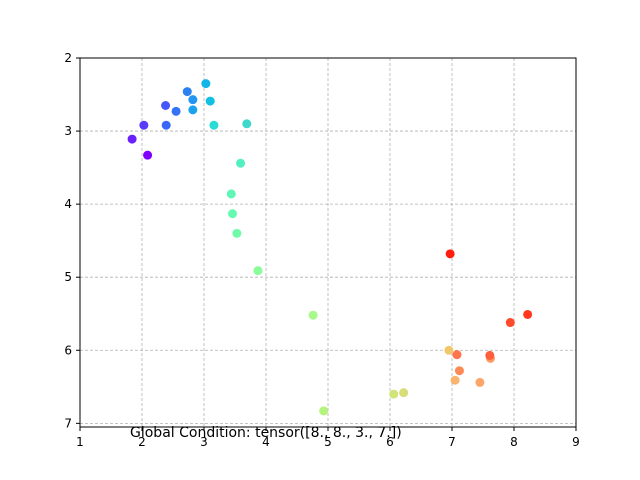 Image resolution: width=640 pixels, height=480 pixels. What do you see at coordinates (68, 131) in the screenshot?
I see `y-tick-label: 3` at bounding box center [68, 131].